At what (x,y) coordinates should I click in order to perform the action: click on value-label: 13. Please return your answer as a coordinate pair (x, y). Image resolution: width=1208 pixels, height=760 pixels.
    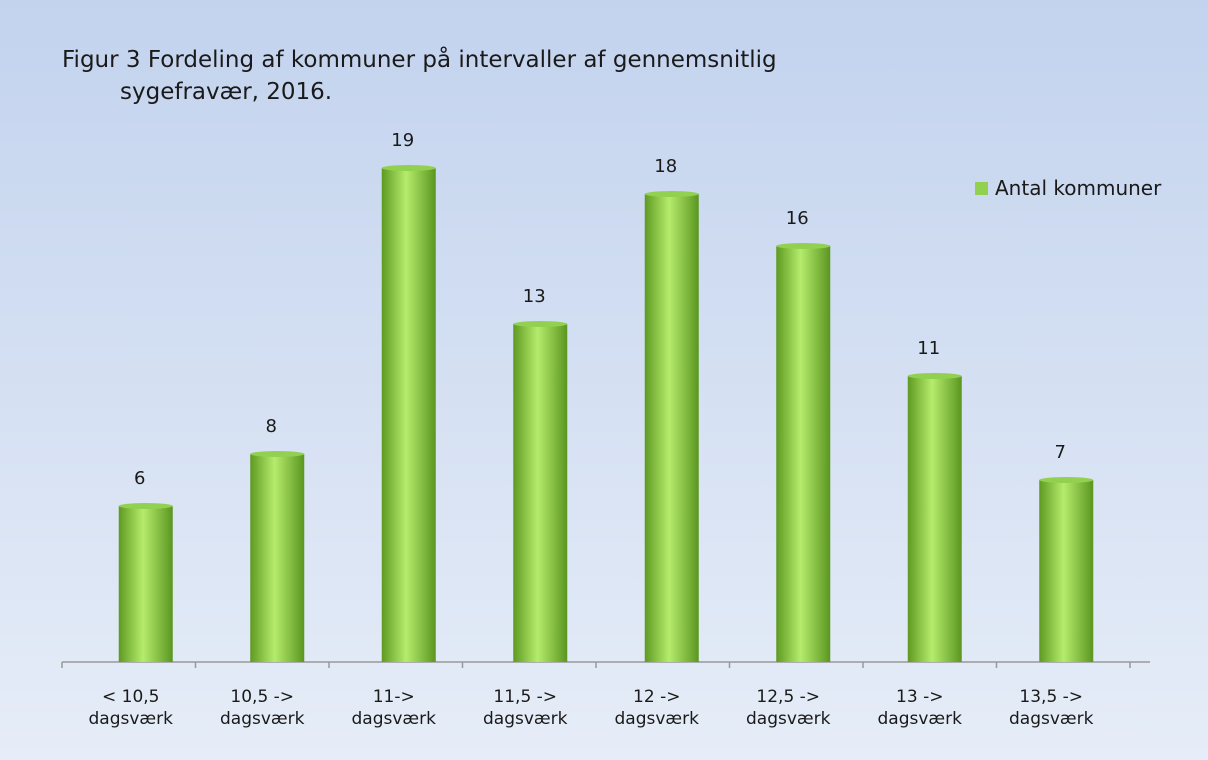
    Looking at the image, I should click on (534, 296).